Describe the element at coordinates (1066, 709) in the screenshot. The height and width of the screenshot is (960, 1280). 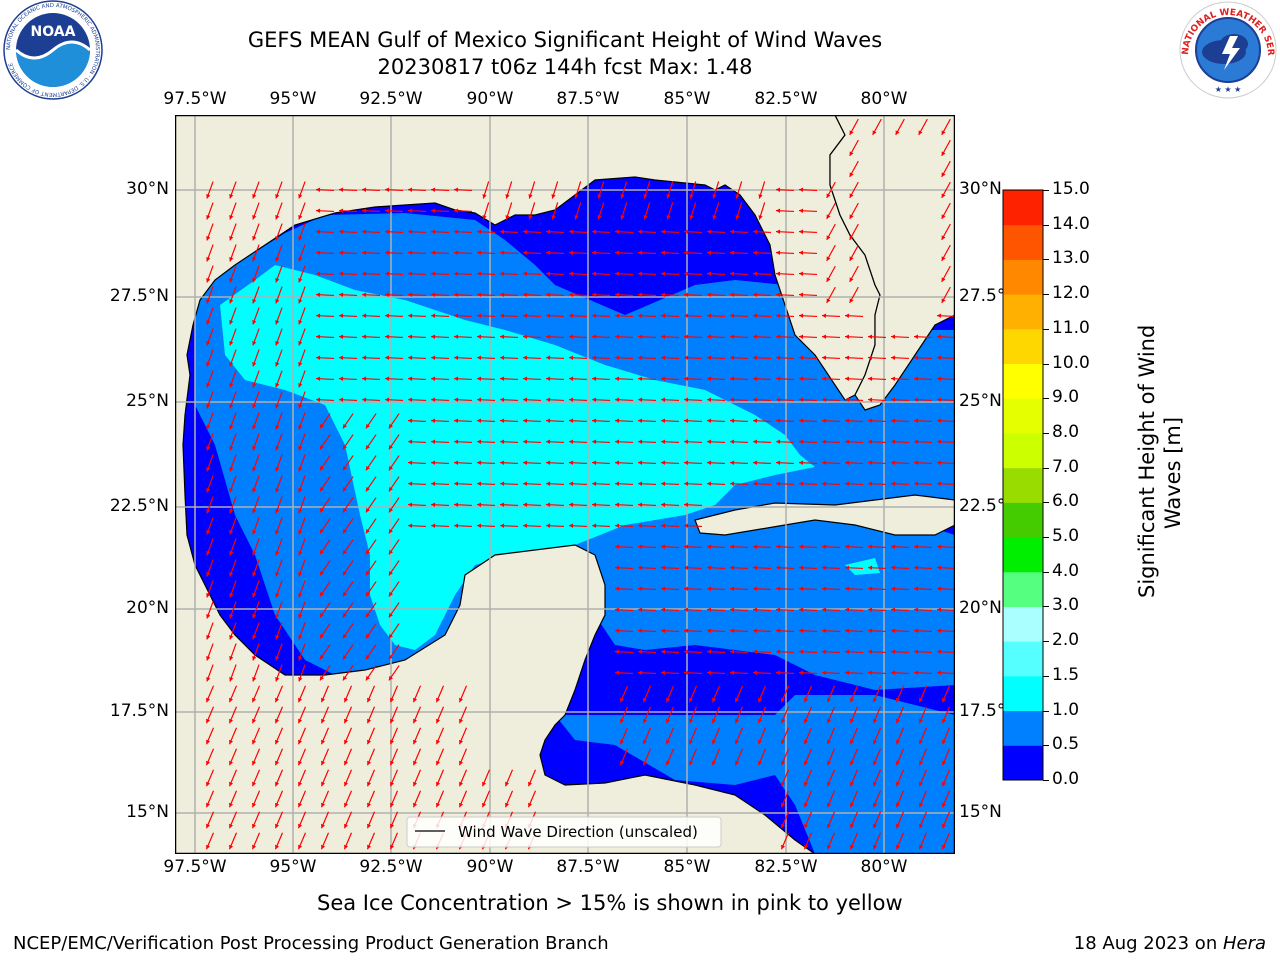
I see `colorbar-tick-label: 1.0` at that location.